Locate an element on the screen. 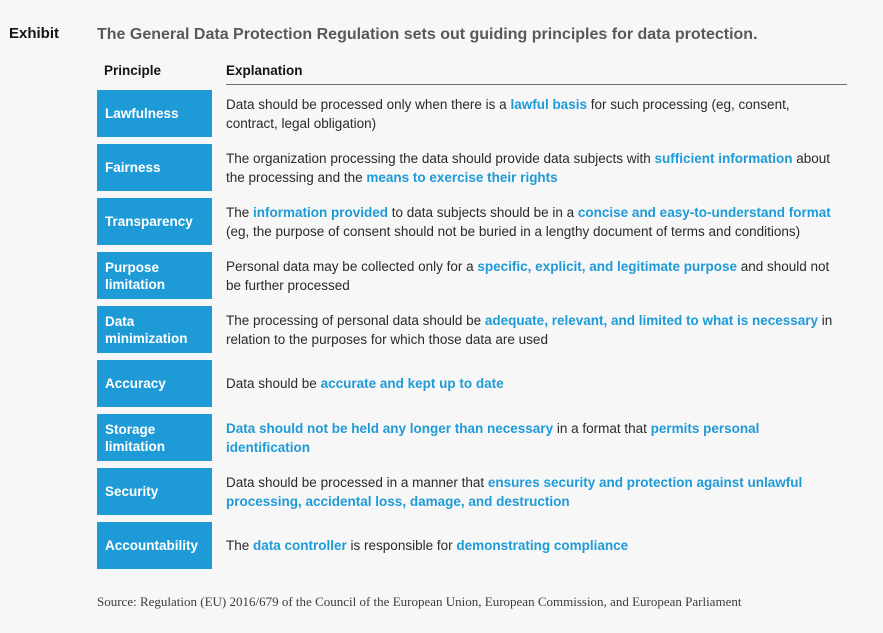  table-header-row: Principle Explanation is located at coordinates (472, 74).